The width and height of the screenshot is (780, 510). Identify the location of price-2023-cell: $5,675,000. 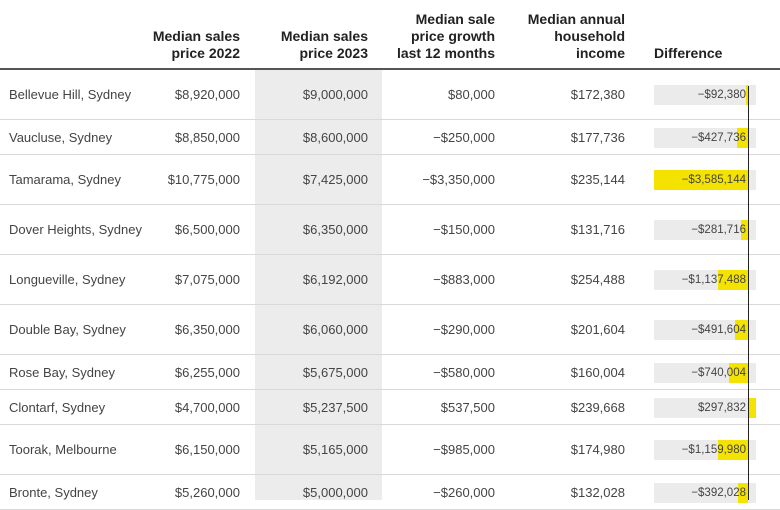
(335, 372).